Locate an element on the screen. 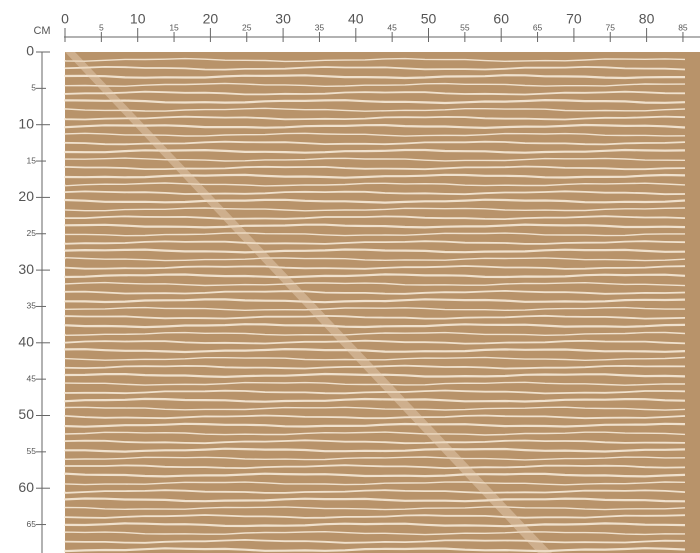 The width and height of the screenshot is (700, 553). top-ruler-label: 75 is located at coordinates (611, 27).